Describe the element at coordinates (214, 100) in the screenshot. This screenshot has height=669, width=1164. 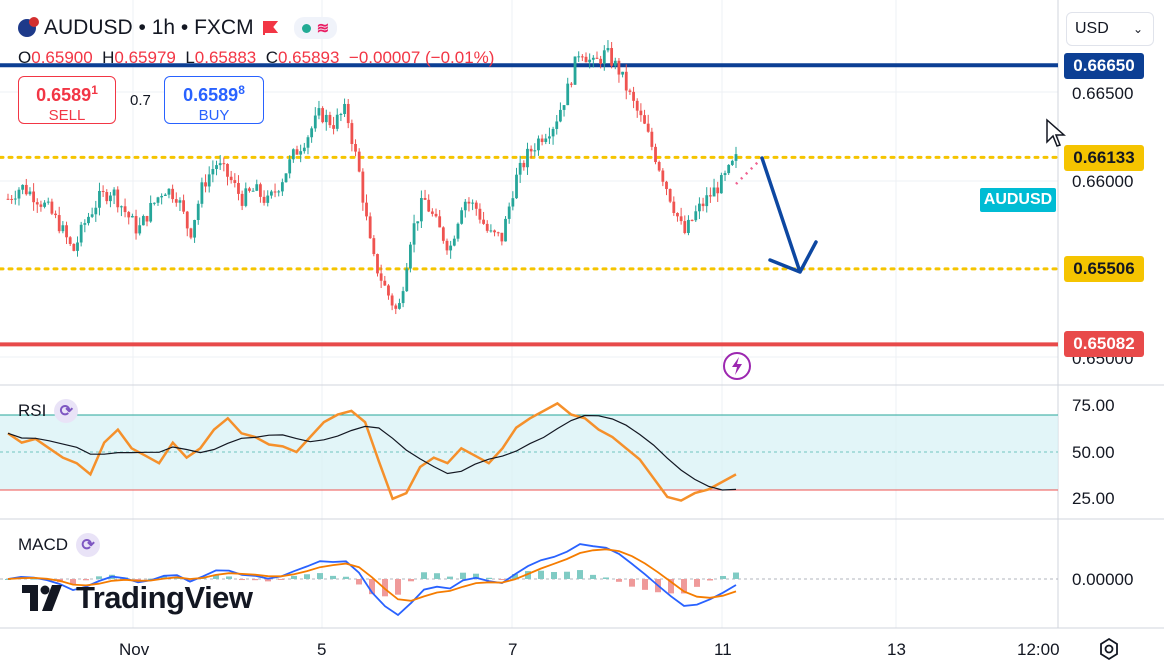
I see `buy-button: 0.65898 BUY` at that location.